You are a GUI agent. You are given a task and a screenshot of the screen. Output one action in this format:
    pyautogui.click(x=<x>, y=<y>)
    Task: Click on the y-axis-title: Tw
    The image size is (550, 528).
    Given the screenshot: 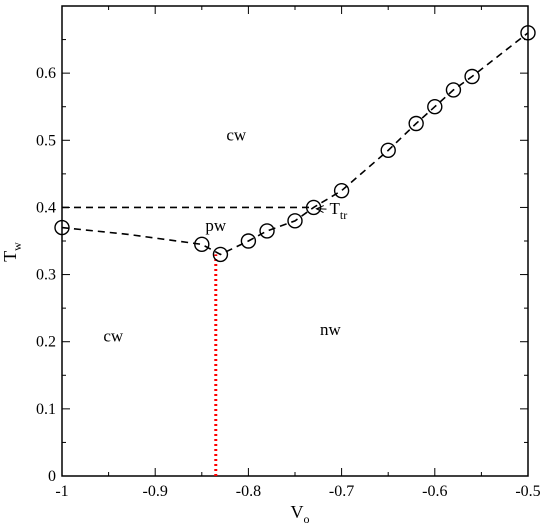 What is the action you would take?
    pyautogui.click(x=12, y=252)
    